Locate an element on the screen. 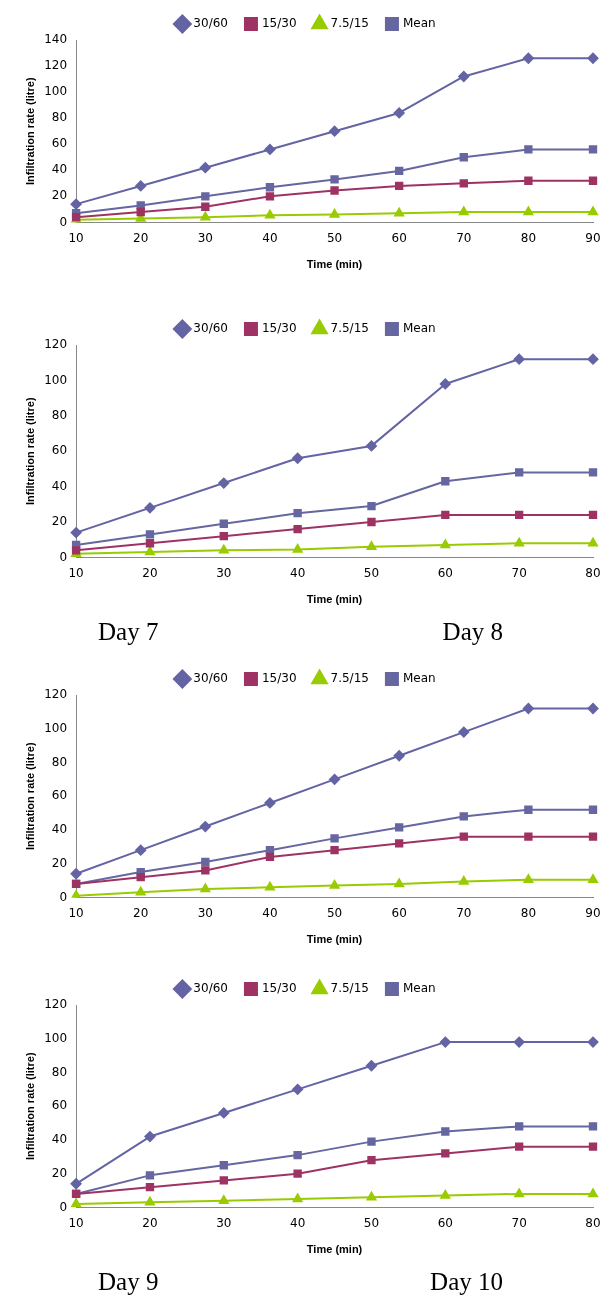  text: Day 7 is located at coordinates (128, 632).